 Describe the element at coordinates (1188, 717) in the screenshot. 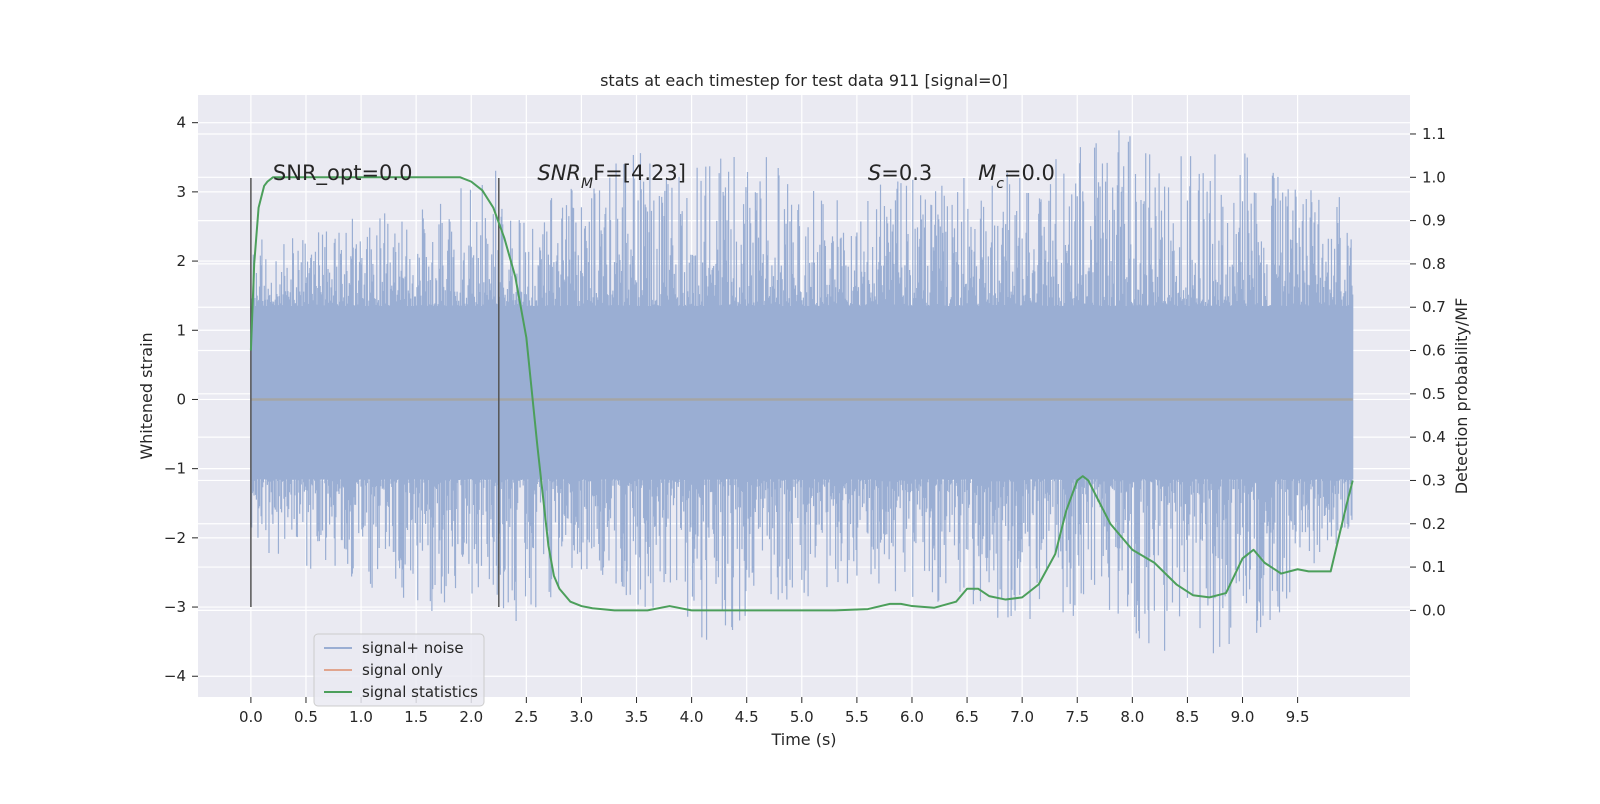

I see `x-tick-label: 8.5` at that location.